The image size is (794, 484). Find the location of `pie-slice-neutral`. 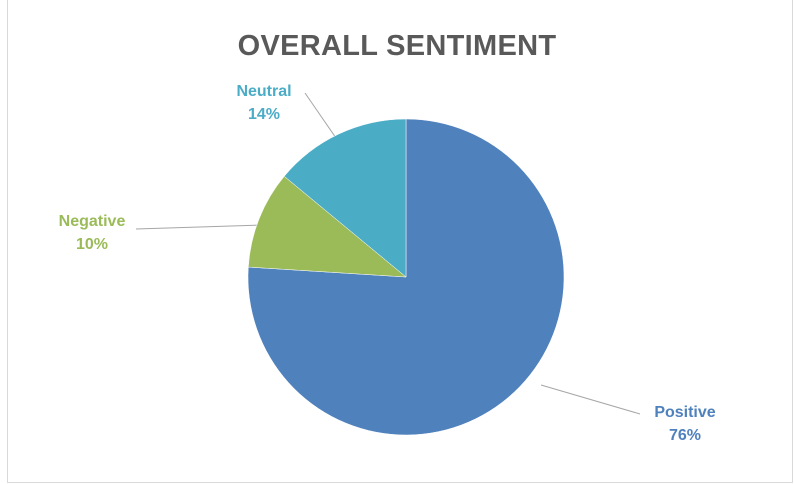

pie-slice-neutral is located at coordinates (345, 198).